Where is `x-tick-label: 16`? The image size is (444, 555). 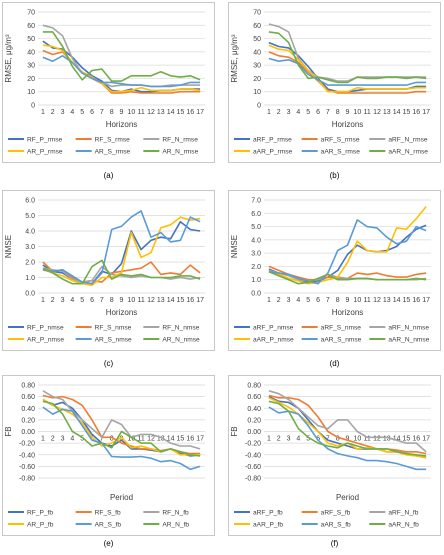
x-tick-label: 16 is located at coordinates (416, 439).